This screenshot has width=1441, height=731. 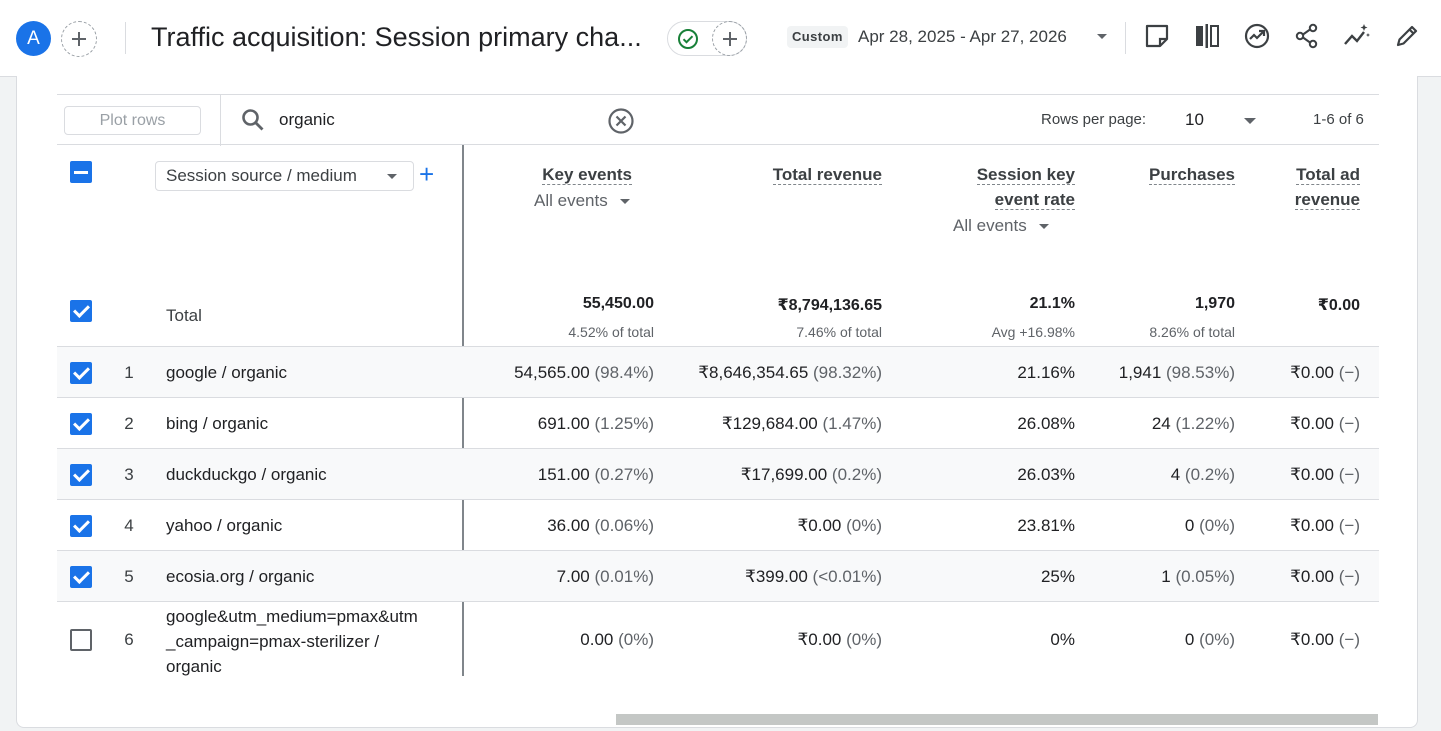 I want to click on cell-key-events: 7.00 (0.01%), so click(x=605, y=576).